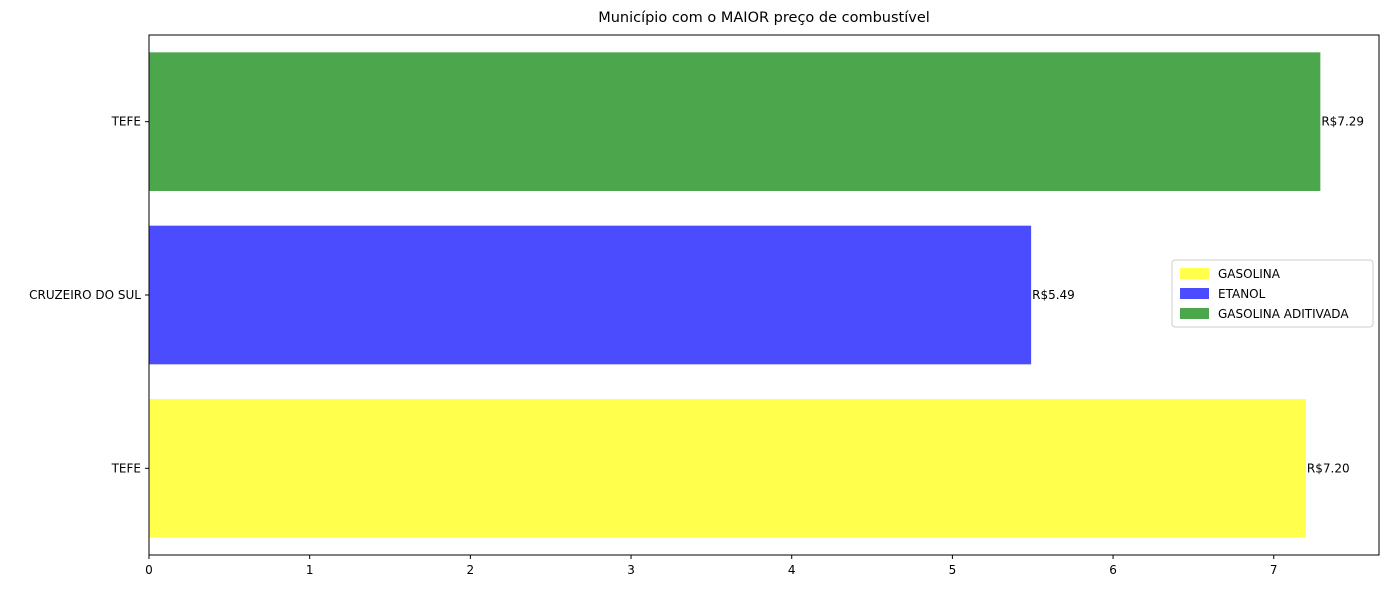 This screenshot has width=1389, height=589. I want to click on x-axis: 0 1 2 3 4 5 6 7, so click(711, 566).